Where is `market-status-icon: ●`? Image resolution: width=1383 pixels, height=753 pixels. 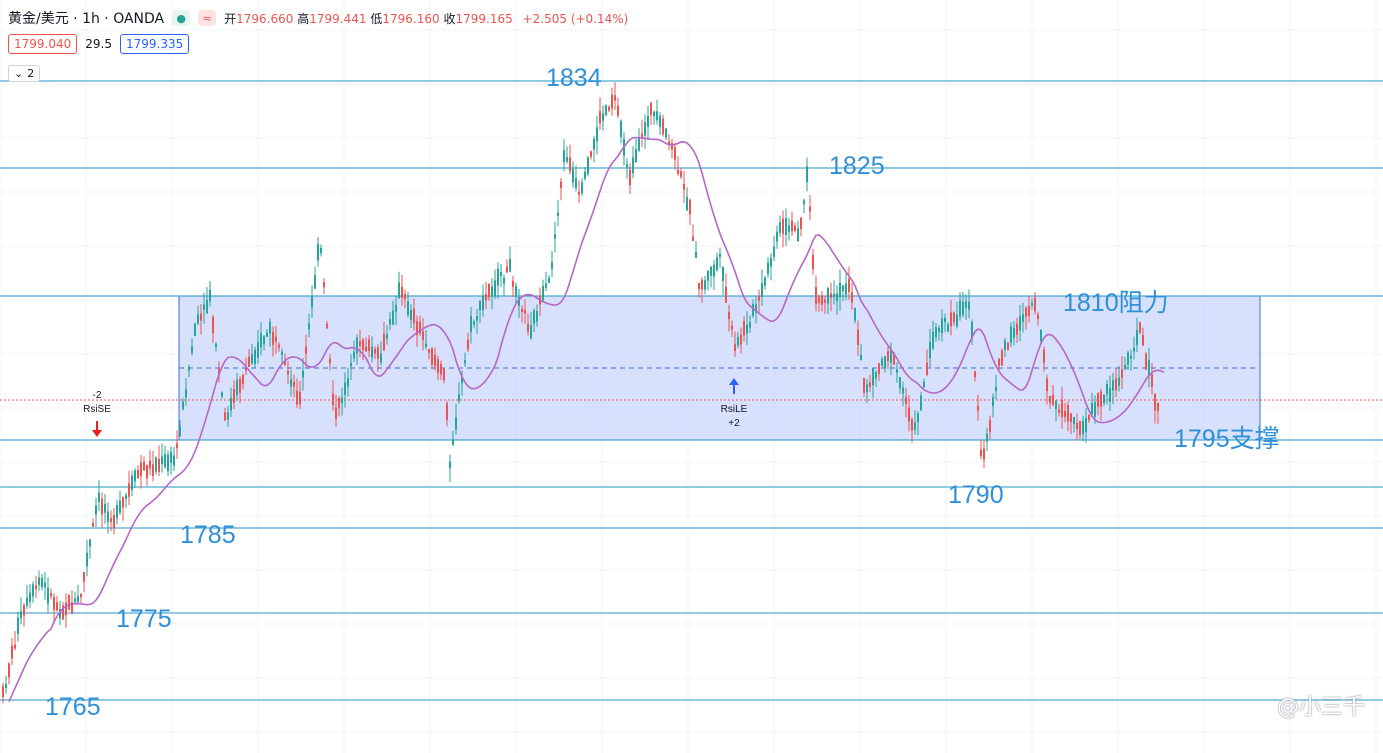 market-status-icon: ● is located at coordinates (181, 18).